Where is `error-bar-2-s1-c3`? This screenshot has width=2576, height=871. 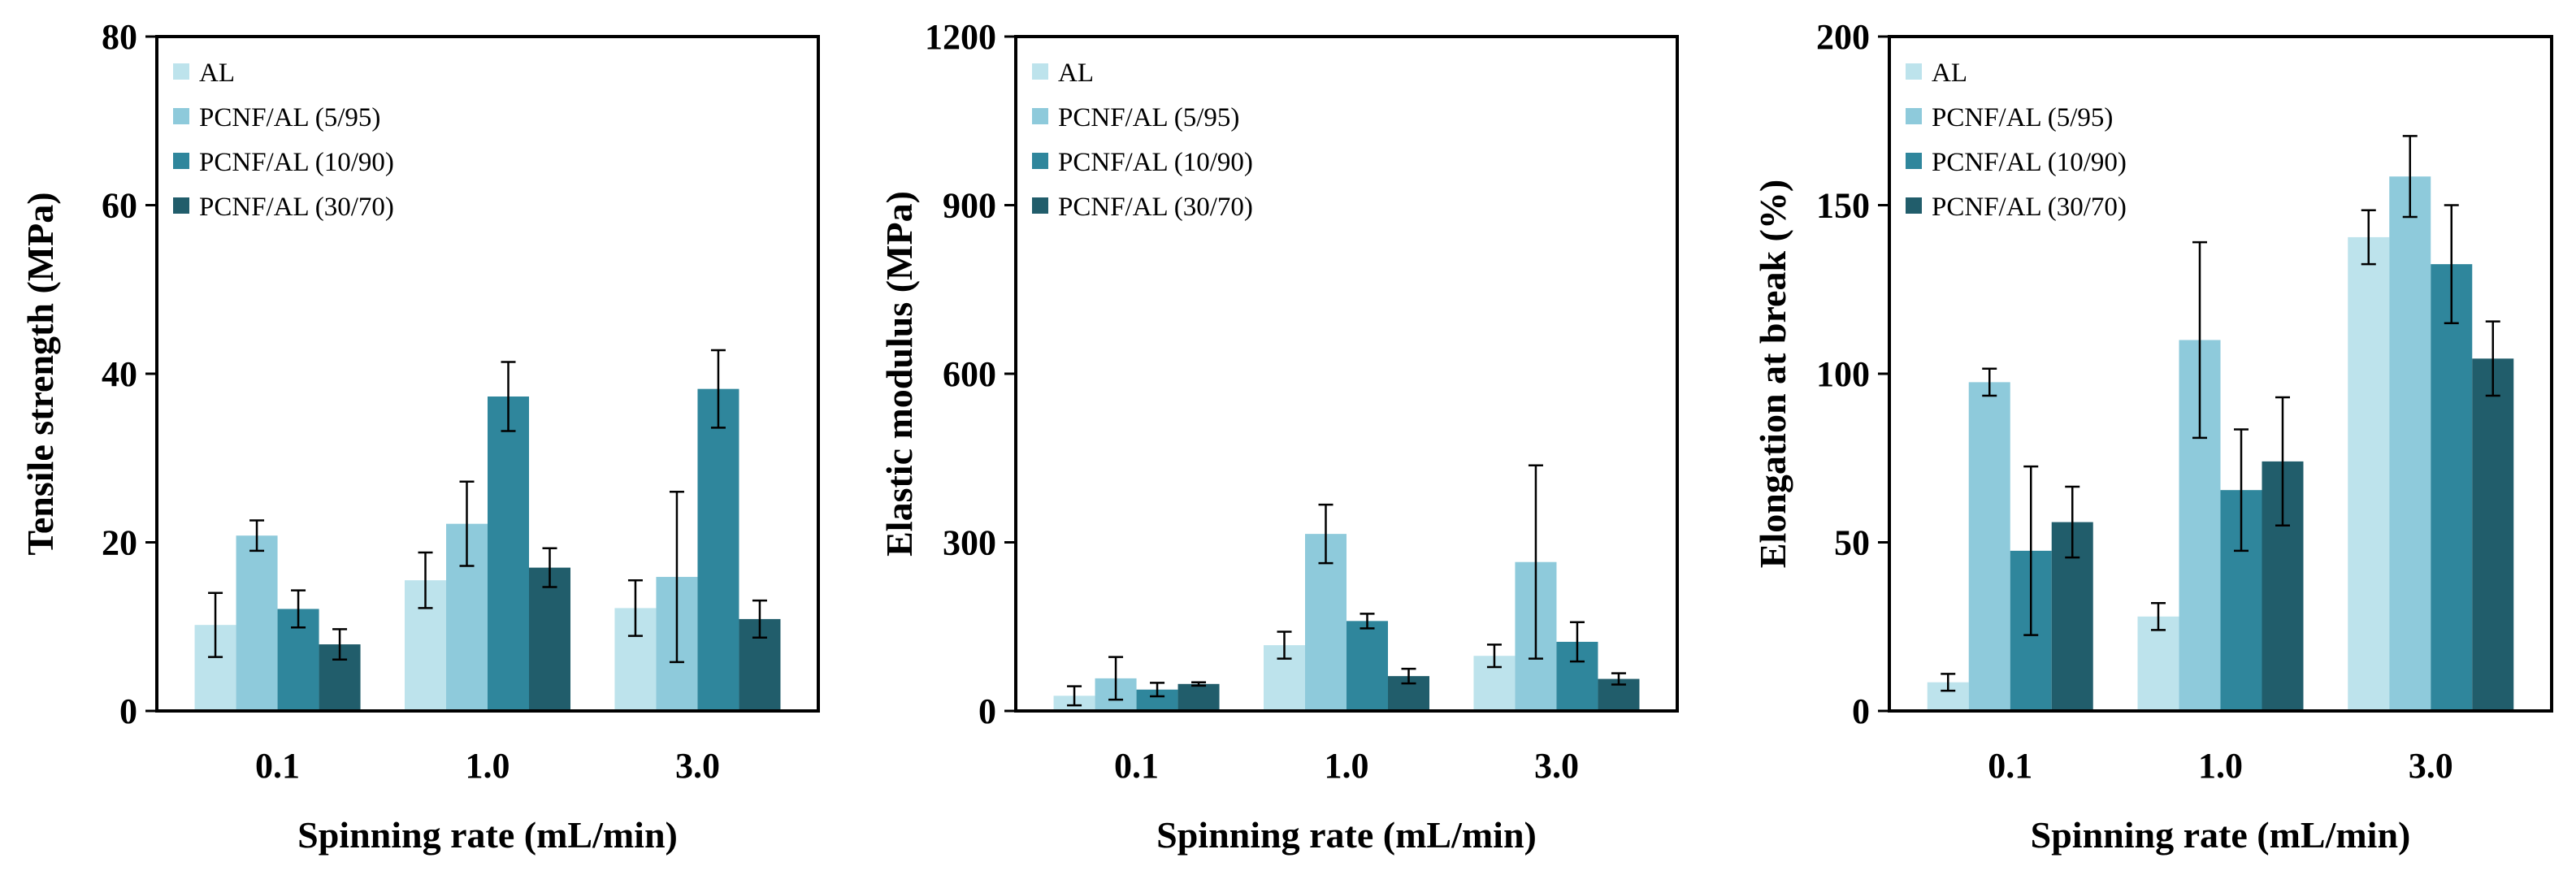 error-bar-2-s1-c3 is located at coordinates (1494, 656).